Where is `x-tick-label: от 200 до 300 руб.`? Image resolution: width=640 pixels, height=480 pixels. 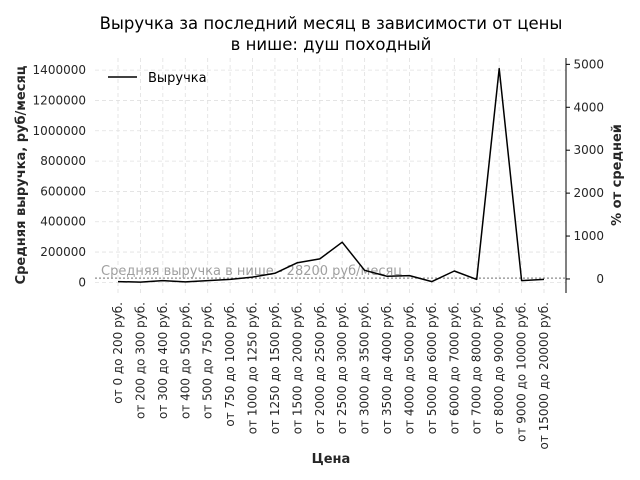 x-tick-label: от 200 до 300 руб. is located at coordinates (140, 360).